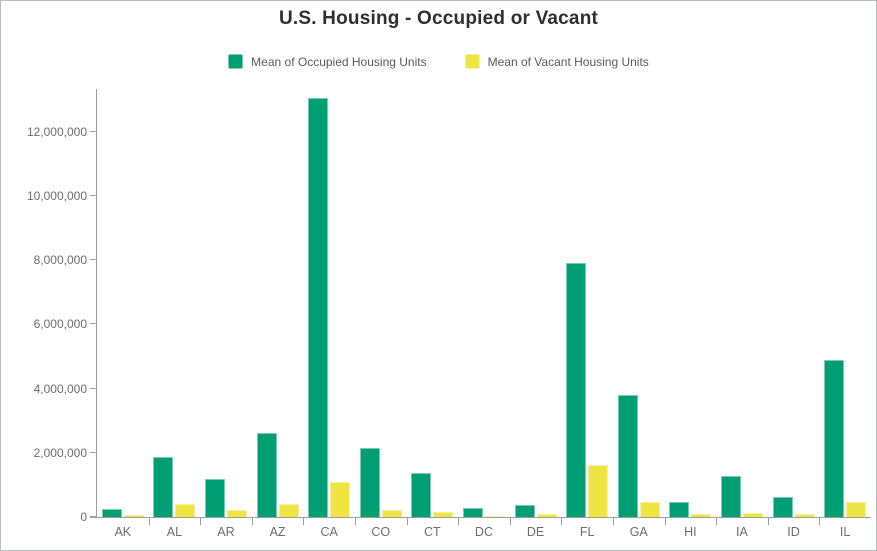  What do you see at coordinates (443, 514) in the screenshot?
I see `bar-vacant-CT` at bounding box center [443, 514].